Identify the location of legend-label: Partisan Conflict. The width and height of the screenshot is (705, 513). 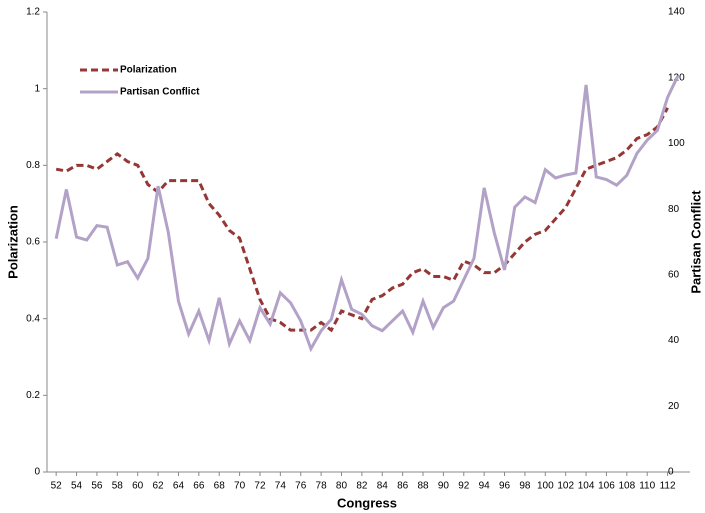
(160, 92).